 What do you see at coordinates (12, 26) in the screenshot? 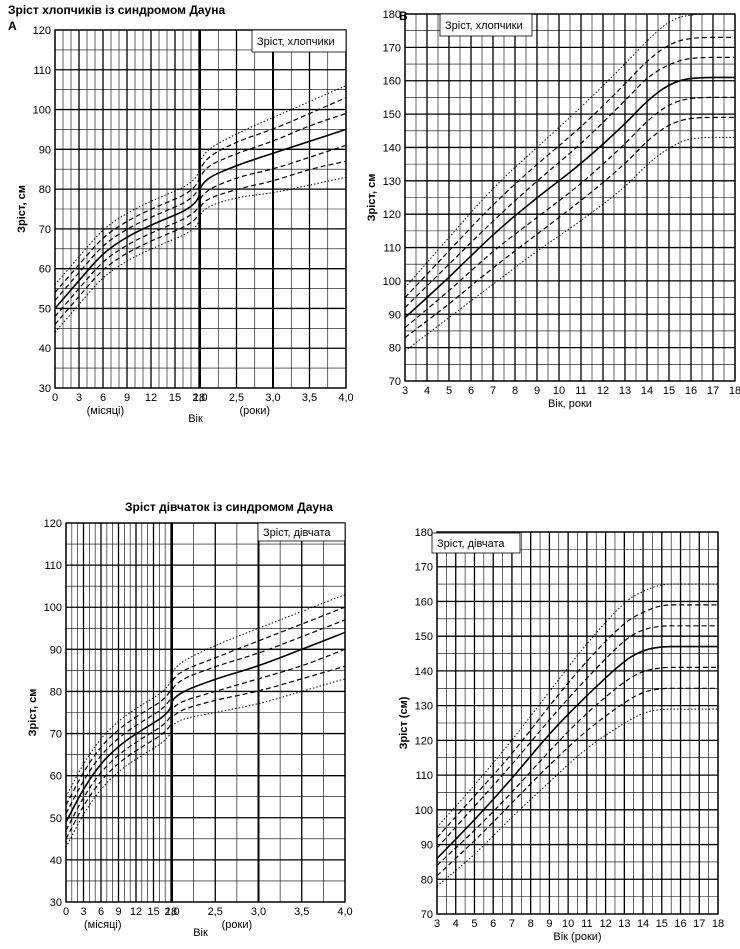
I see `panel-label: A` at bounding box center [12, 26].